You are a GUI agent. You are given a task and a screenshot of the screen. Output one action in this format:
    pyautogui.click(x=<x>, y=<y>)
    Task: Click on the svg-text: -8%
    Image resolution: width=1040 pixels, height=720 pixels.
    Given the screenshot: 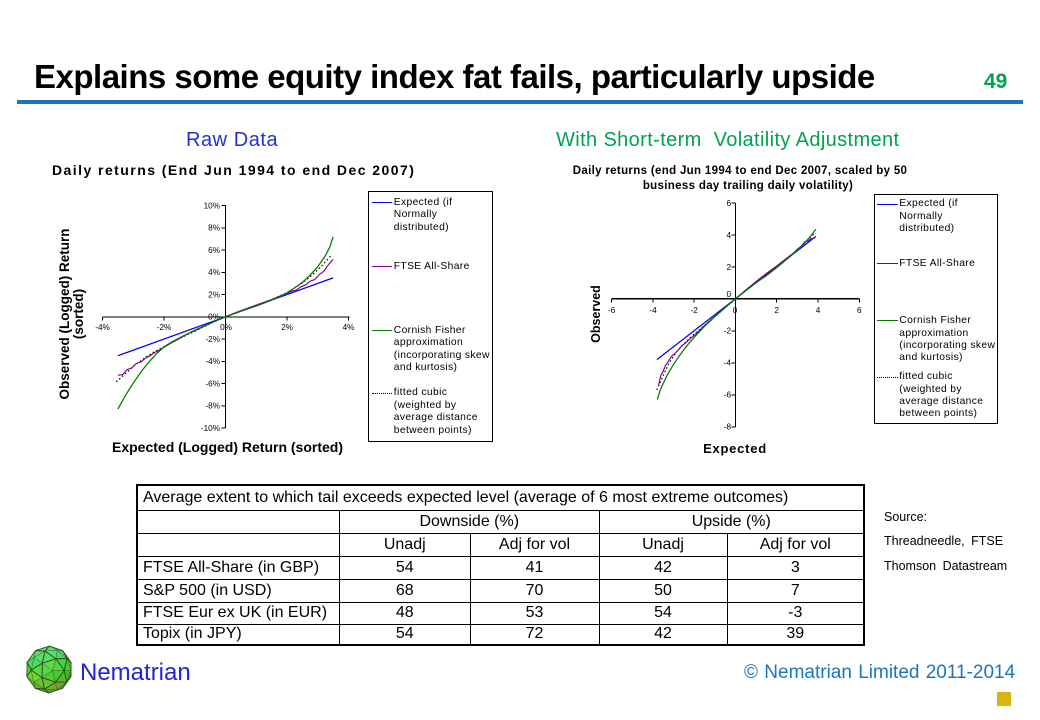 What is the action you would take?
    pyautogui.click(x=212, y=406)
    